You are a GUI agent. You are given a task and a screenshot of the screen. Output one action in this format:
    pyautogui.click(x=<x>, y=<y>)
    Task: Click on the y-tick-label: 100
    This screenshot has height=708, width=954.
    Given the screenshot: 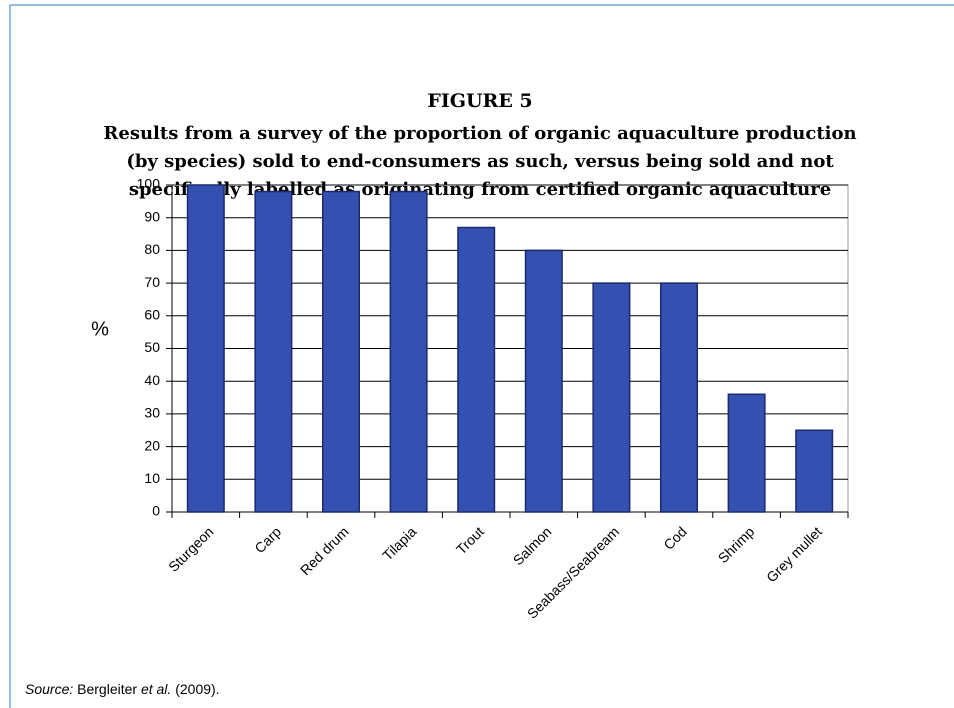 What is the action you would take?
    pyautogui.click(x=149, y=184)
    